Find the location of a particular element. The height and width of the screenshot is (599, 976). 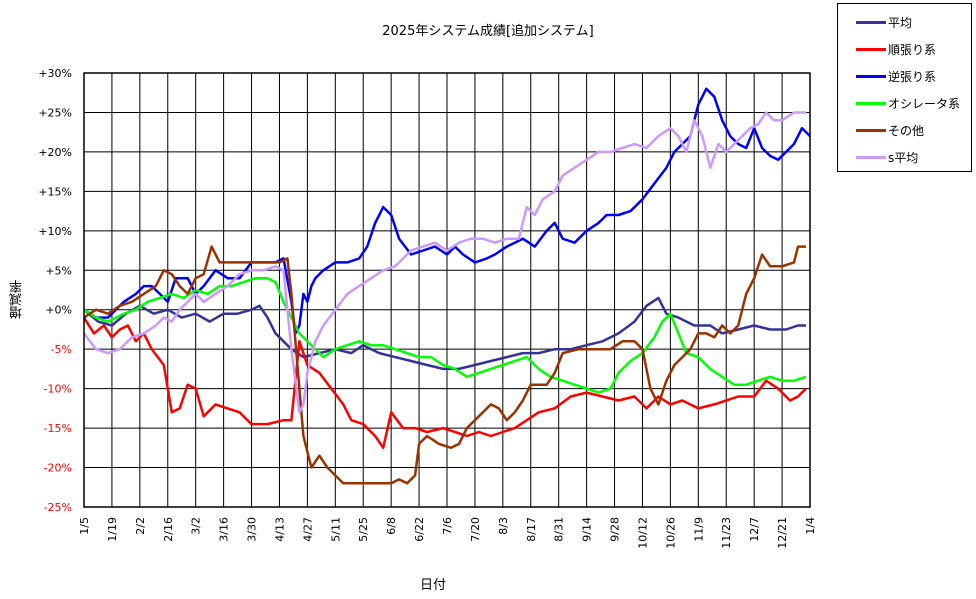

legend-item: s平均 is located at coordinates (887, 157).